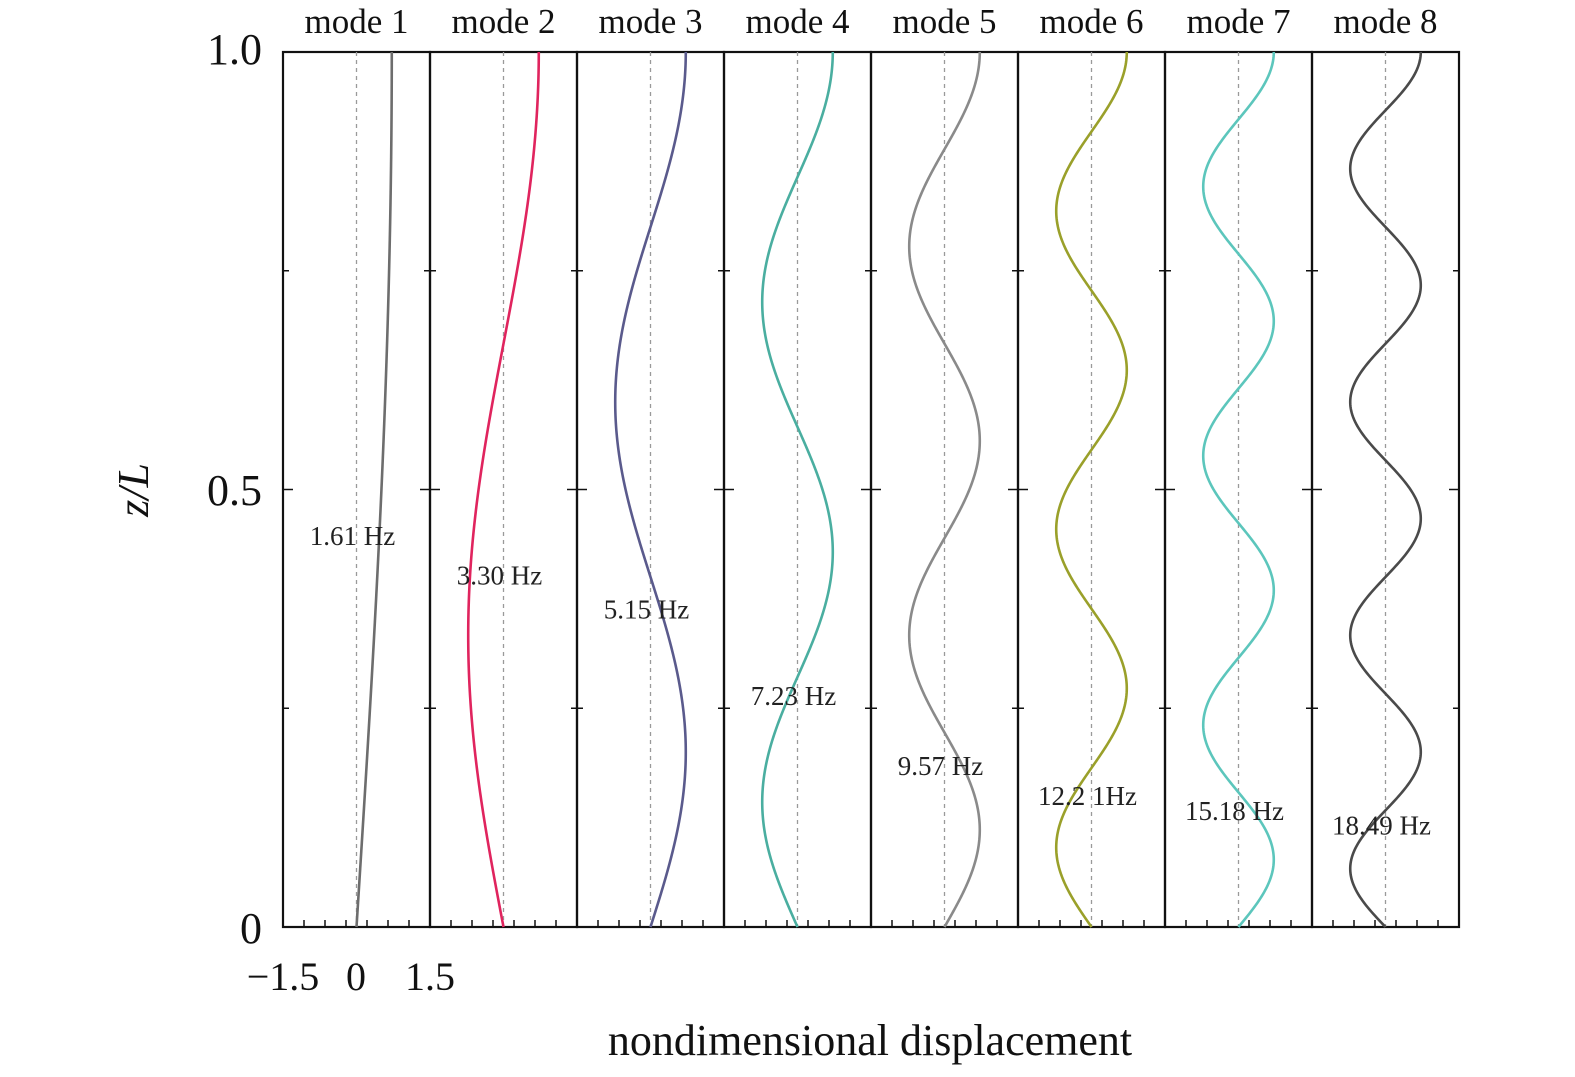 The image size is (1575, 1077). What do you see at coordinates (870, 1040) in the screenshot?
I see `x-axis-label: nondimensional displacement` at bounding box center [870, 1040].